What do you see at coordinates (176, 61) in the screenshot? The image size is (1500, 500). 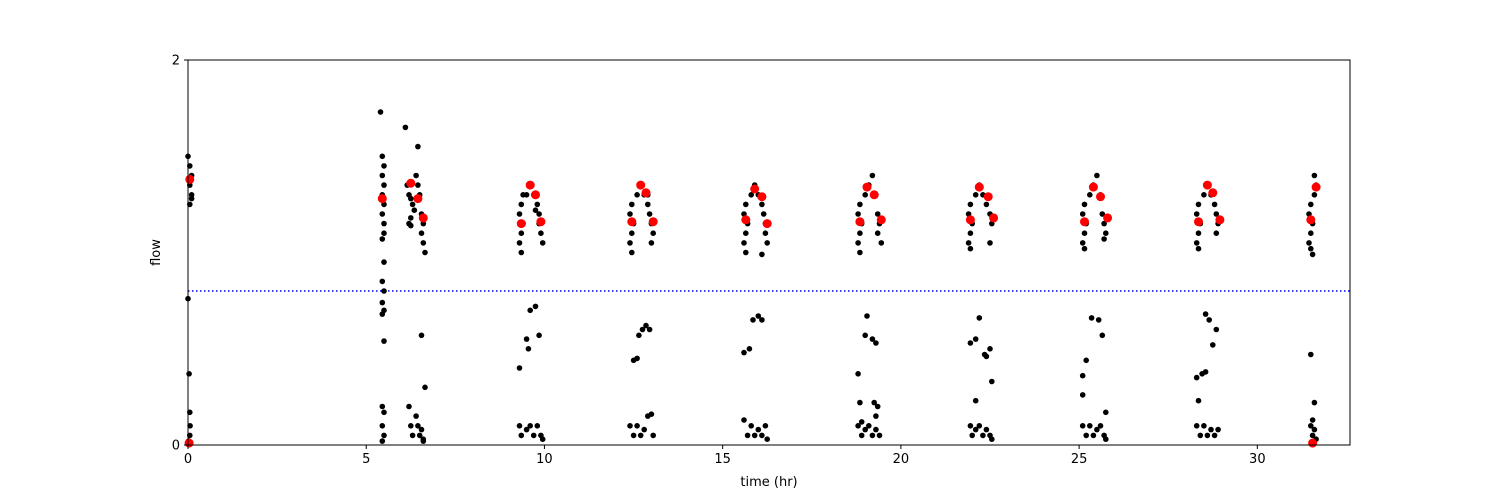 I see `y-tick-label: 2` at bounding box center [176, 61].